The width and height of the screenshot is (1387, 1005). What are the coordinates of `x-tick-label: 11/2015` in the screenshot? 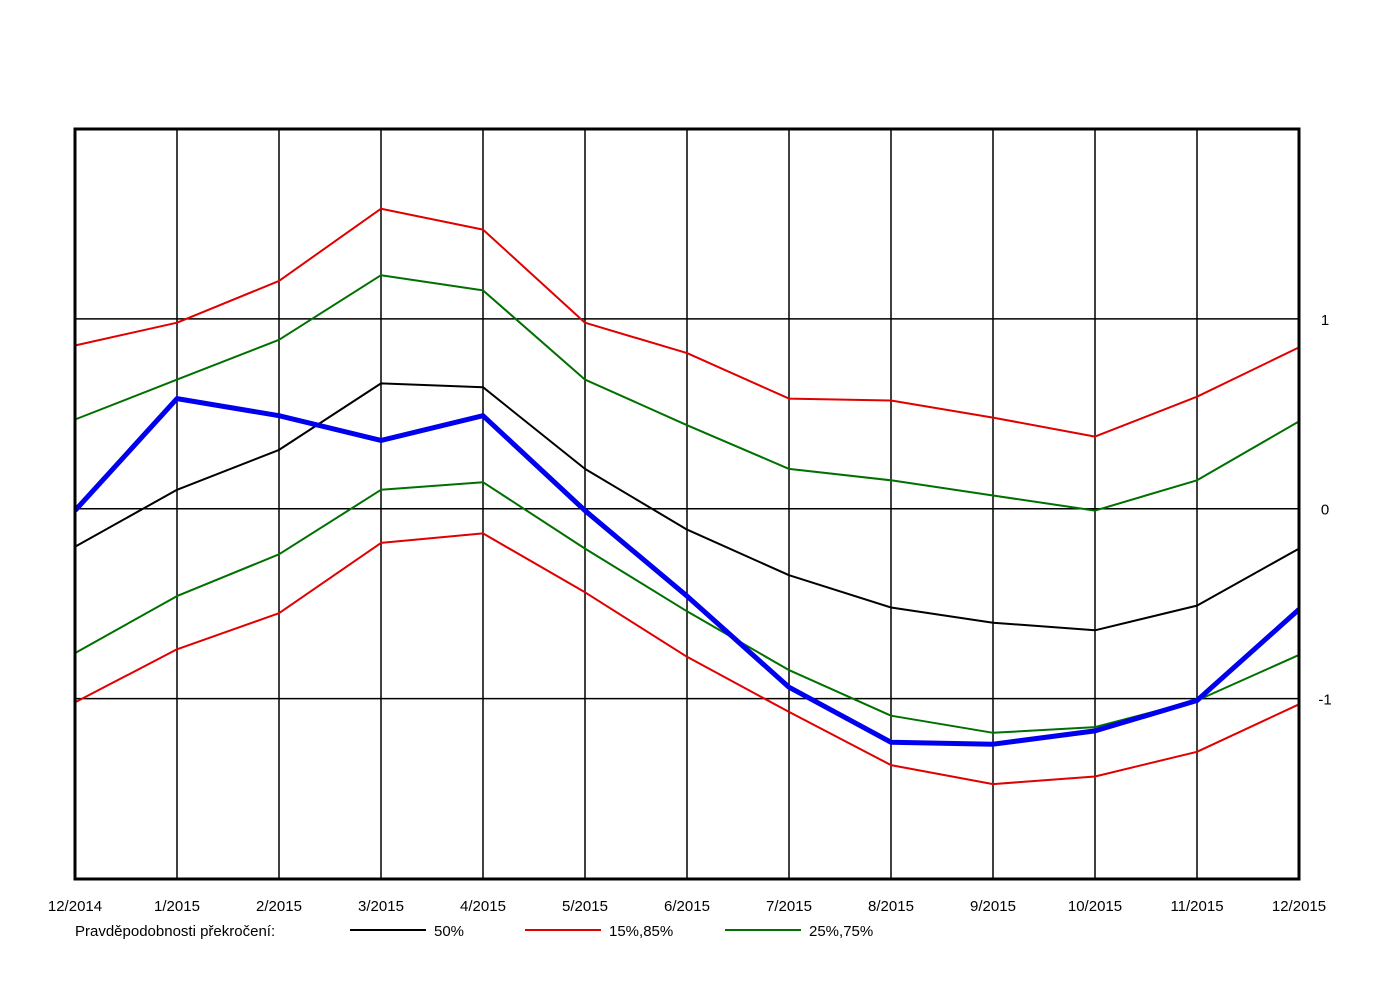 It's located at (1196, 906).